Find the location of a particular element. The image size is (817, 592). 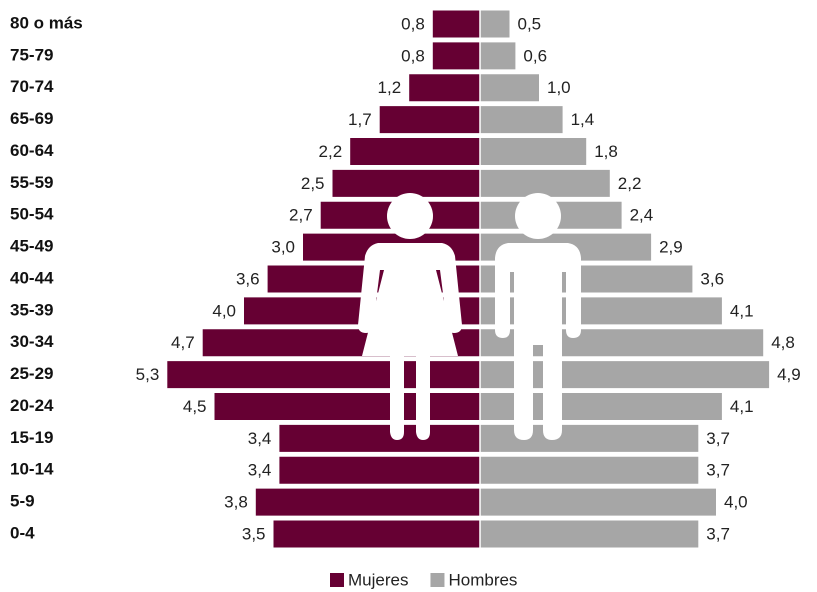

category-label: 10-14 is located at coordinates (32, 469).